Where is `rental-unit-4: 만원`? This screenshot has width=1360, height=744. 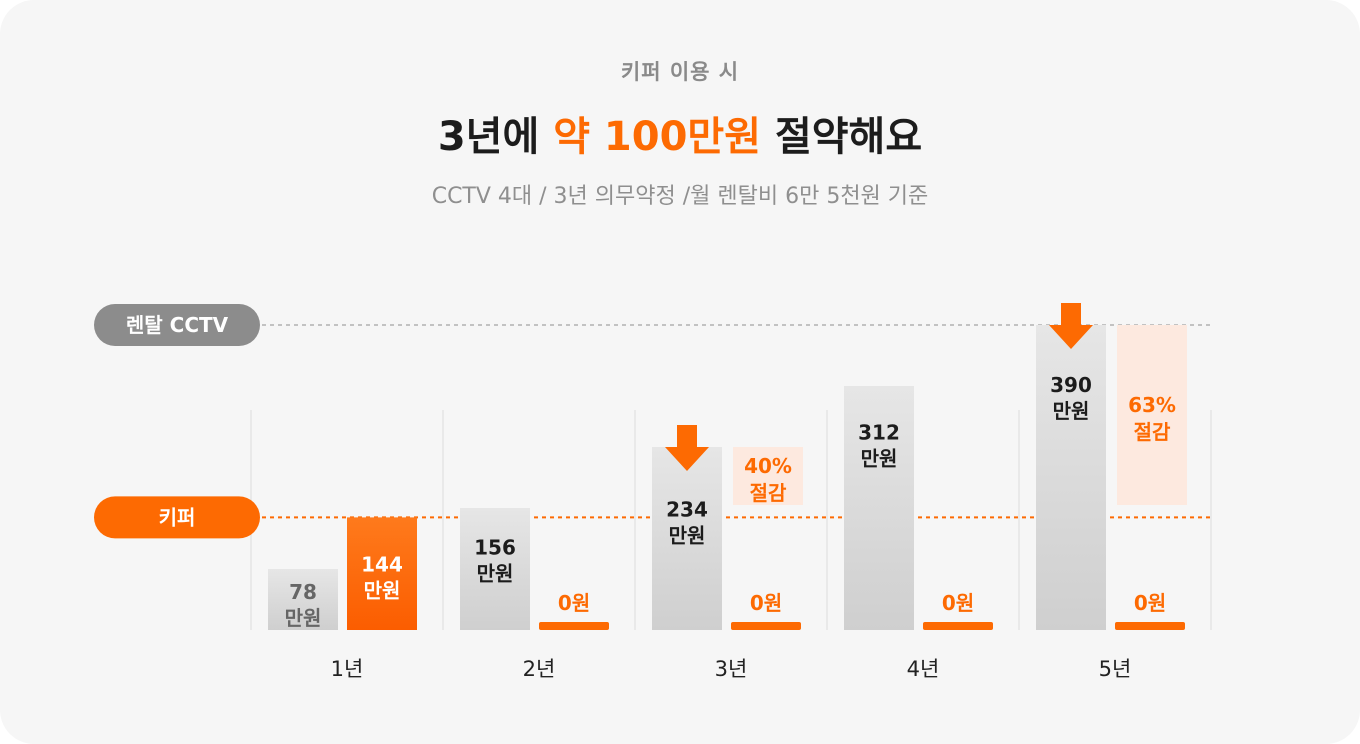 rental-unit-4: 만원 is located at coordinates (1071, 411).